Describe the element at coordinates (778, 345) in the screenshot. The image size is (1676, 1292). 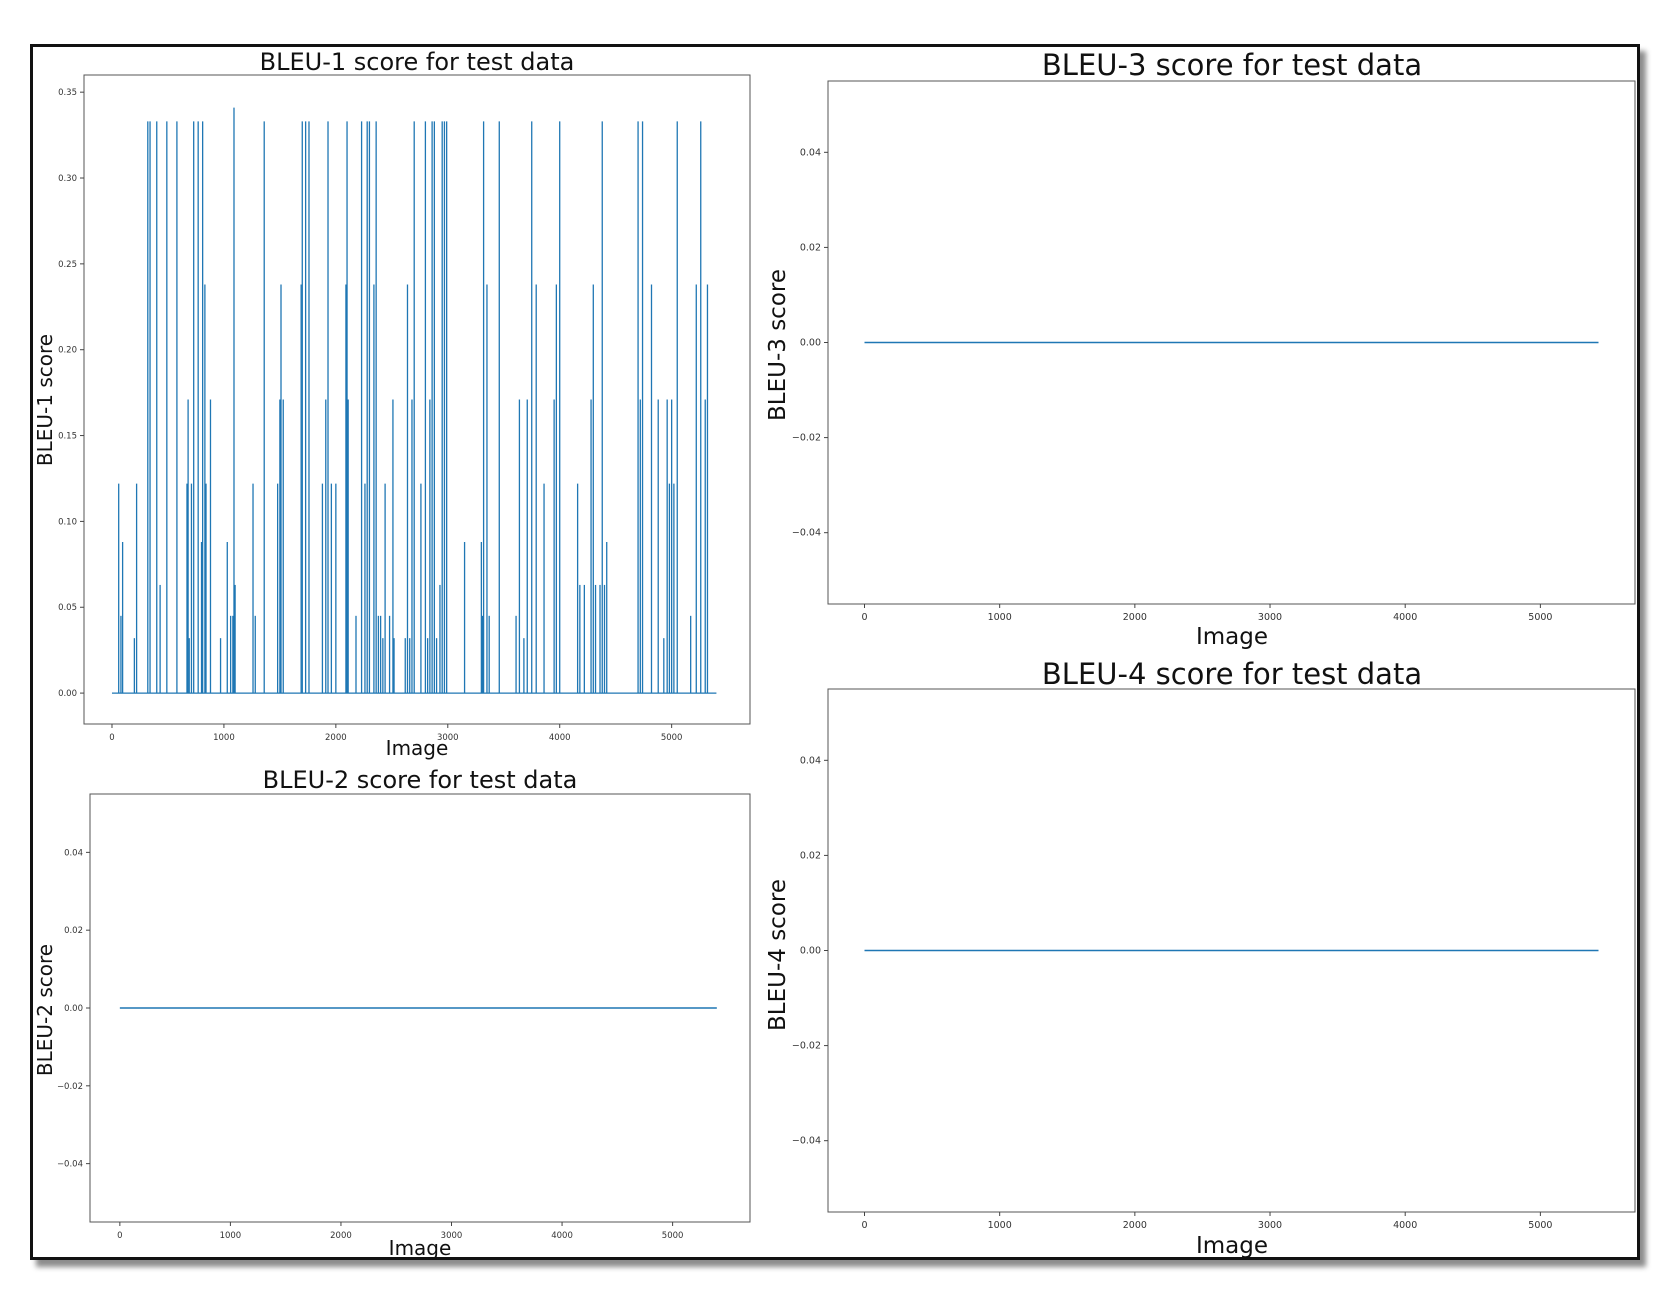
I see `y-axis-label: BLEU-3 score` at that location.